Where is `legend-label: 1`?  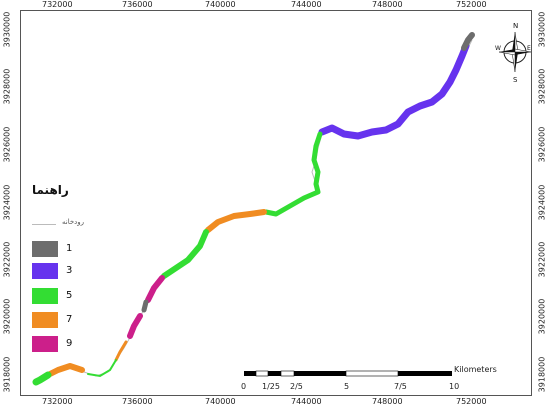
legend-label: 1 is located at coordinates (69, 248).